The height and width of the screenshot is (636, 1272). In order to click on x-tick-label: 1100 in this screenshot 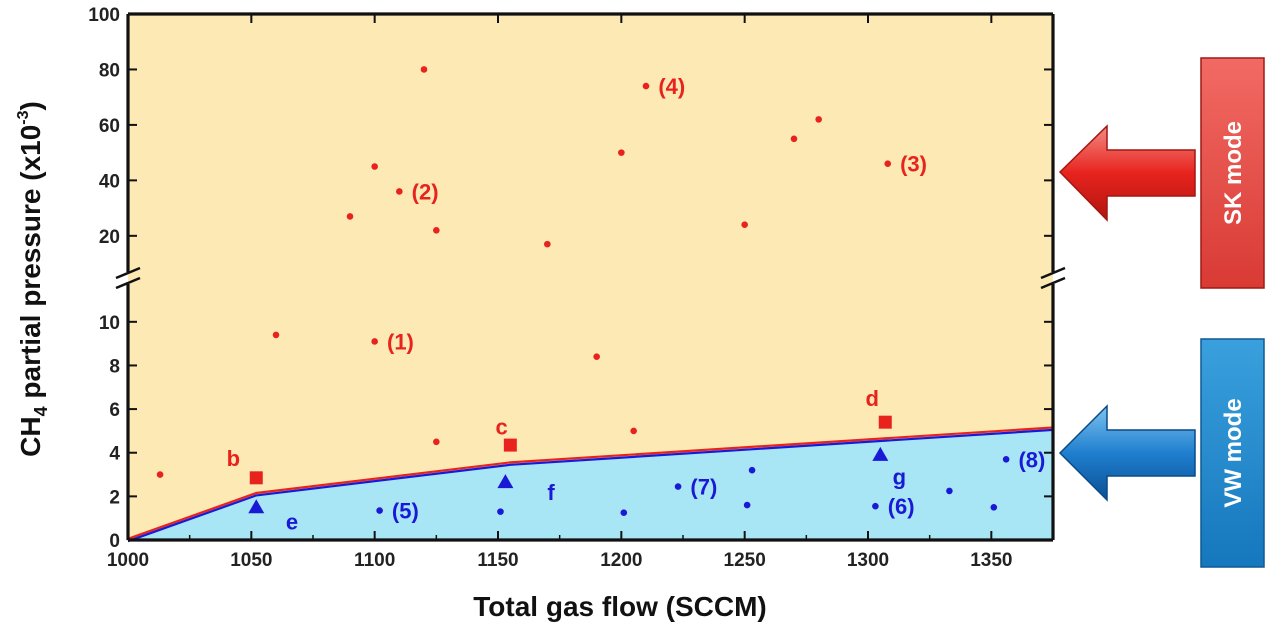, I will do `click(374, 560)`.